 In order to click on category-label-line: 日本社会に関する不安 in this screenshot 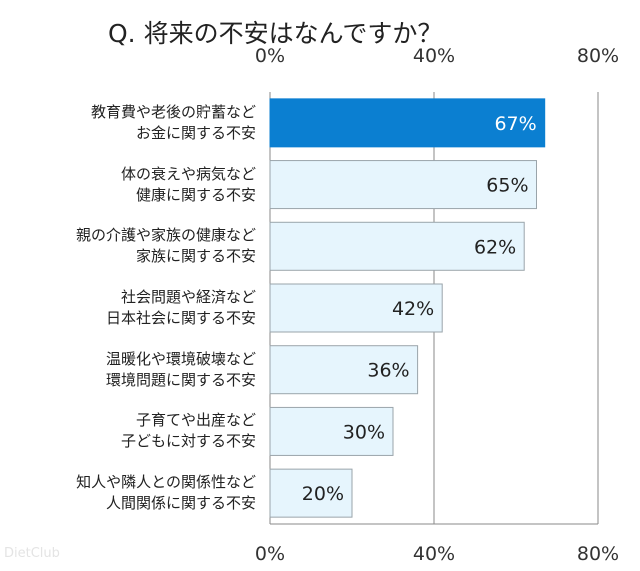, I will do `click(180, 318)`.